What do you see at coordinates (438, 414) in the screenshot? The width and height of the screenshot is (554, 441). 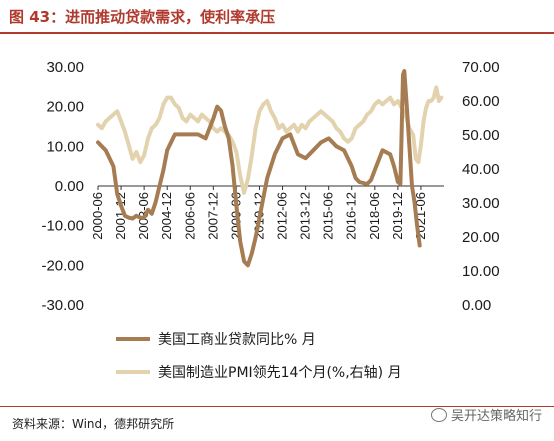 I see `wechat-logo-icon` at bounding box center [438, 414].